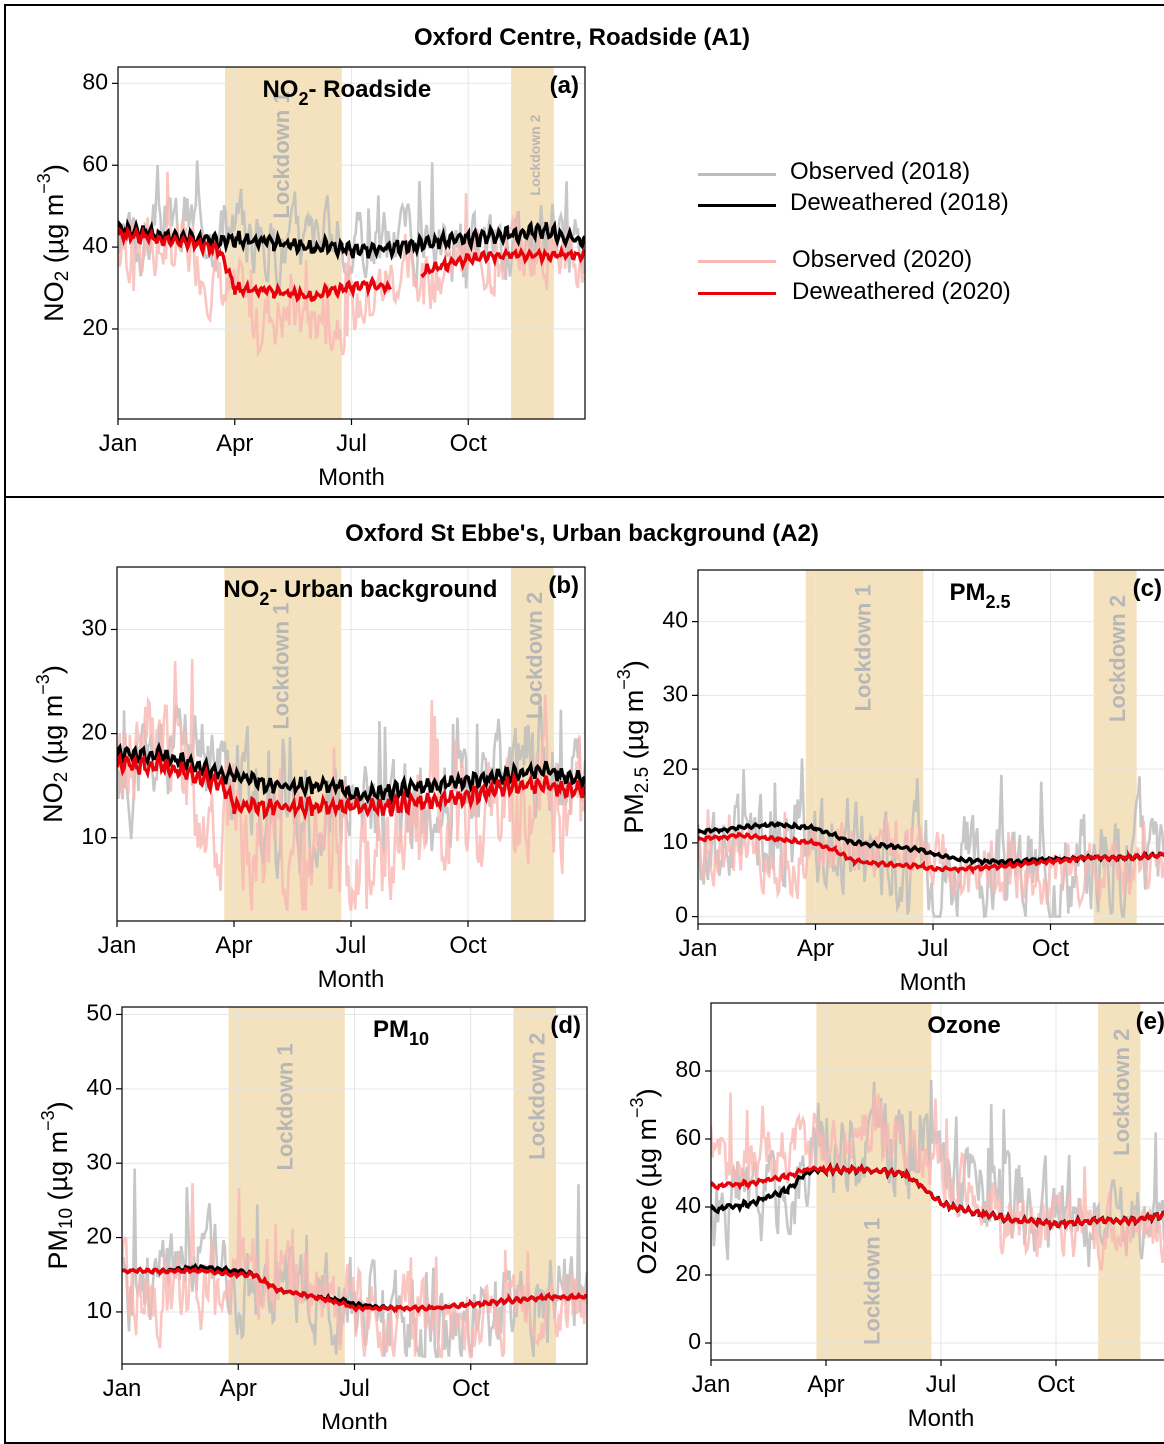 The height and width of the screenshot is (1444, 1164). I want to click on section-divider, so click(584, 497).